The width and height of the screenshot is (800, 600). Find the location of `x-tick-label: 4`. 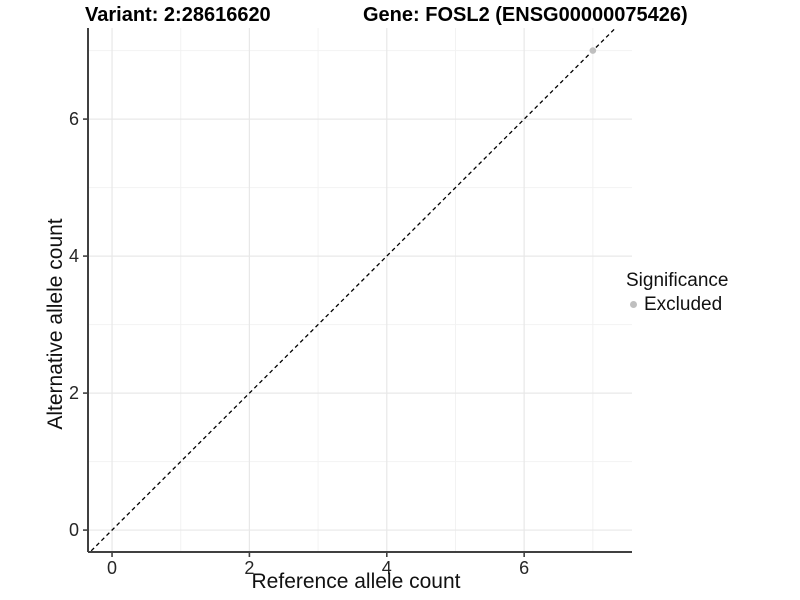

x-tick-label: 4 is located at coordinates (387, 568).